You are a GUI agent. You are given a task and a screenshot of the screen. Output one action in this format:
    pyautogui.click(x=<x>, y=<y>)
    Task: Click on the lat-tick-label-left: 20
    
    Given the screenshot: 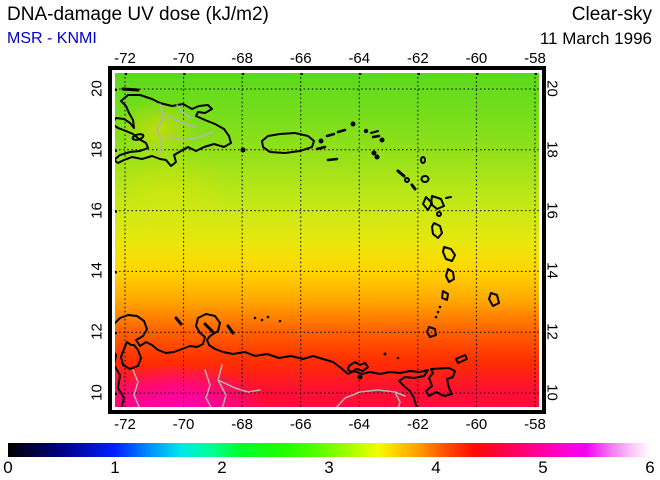 What is the action you would take?
    pyautogui.click(x=97, y=88)
    